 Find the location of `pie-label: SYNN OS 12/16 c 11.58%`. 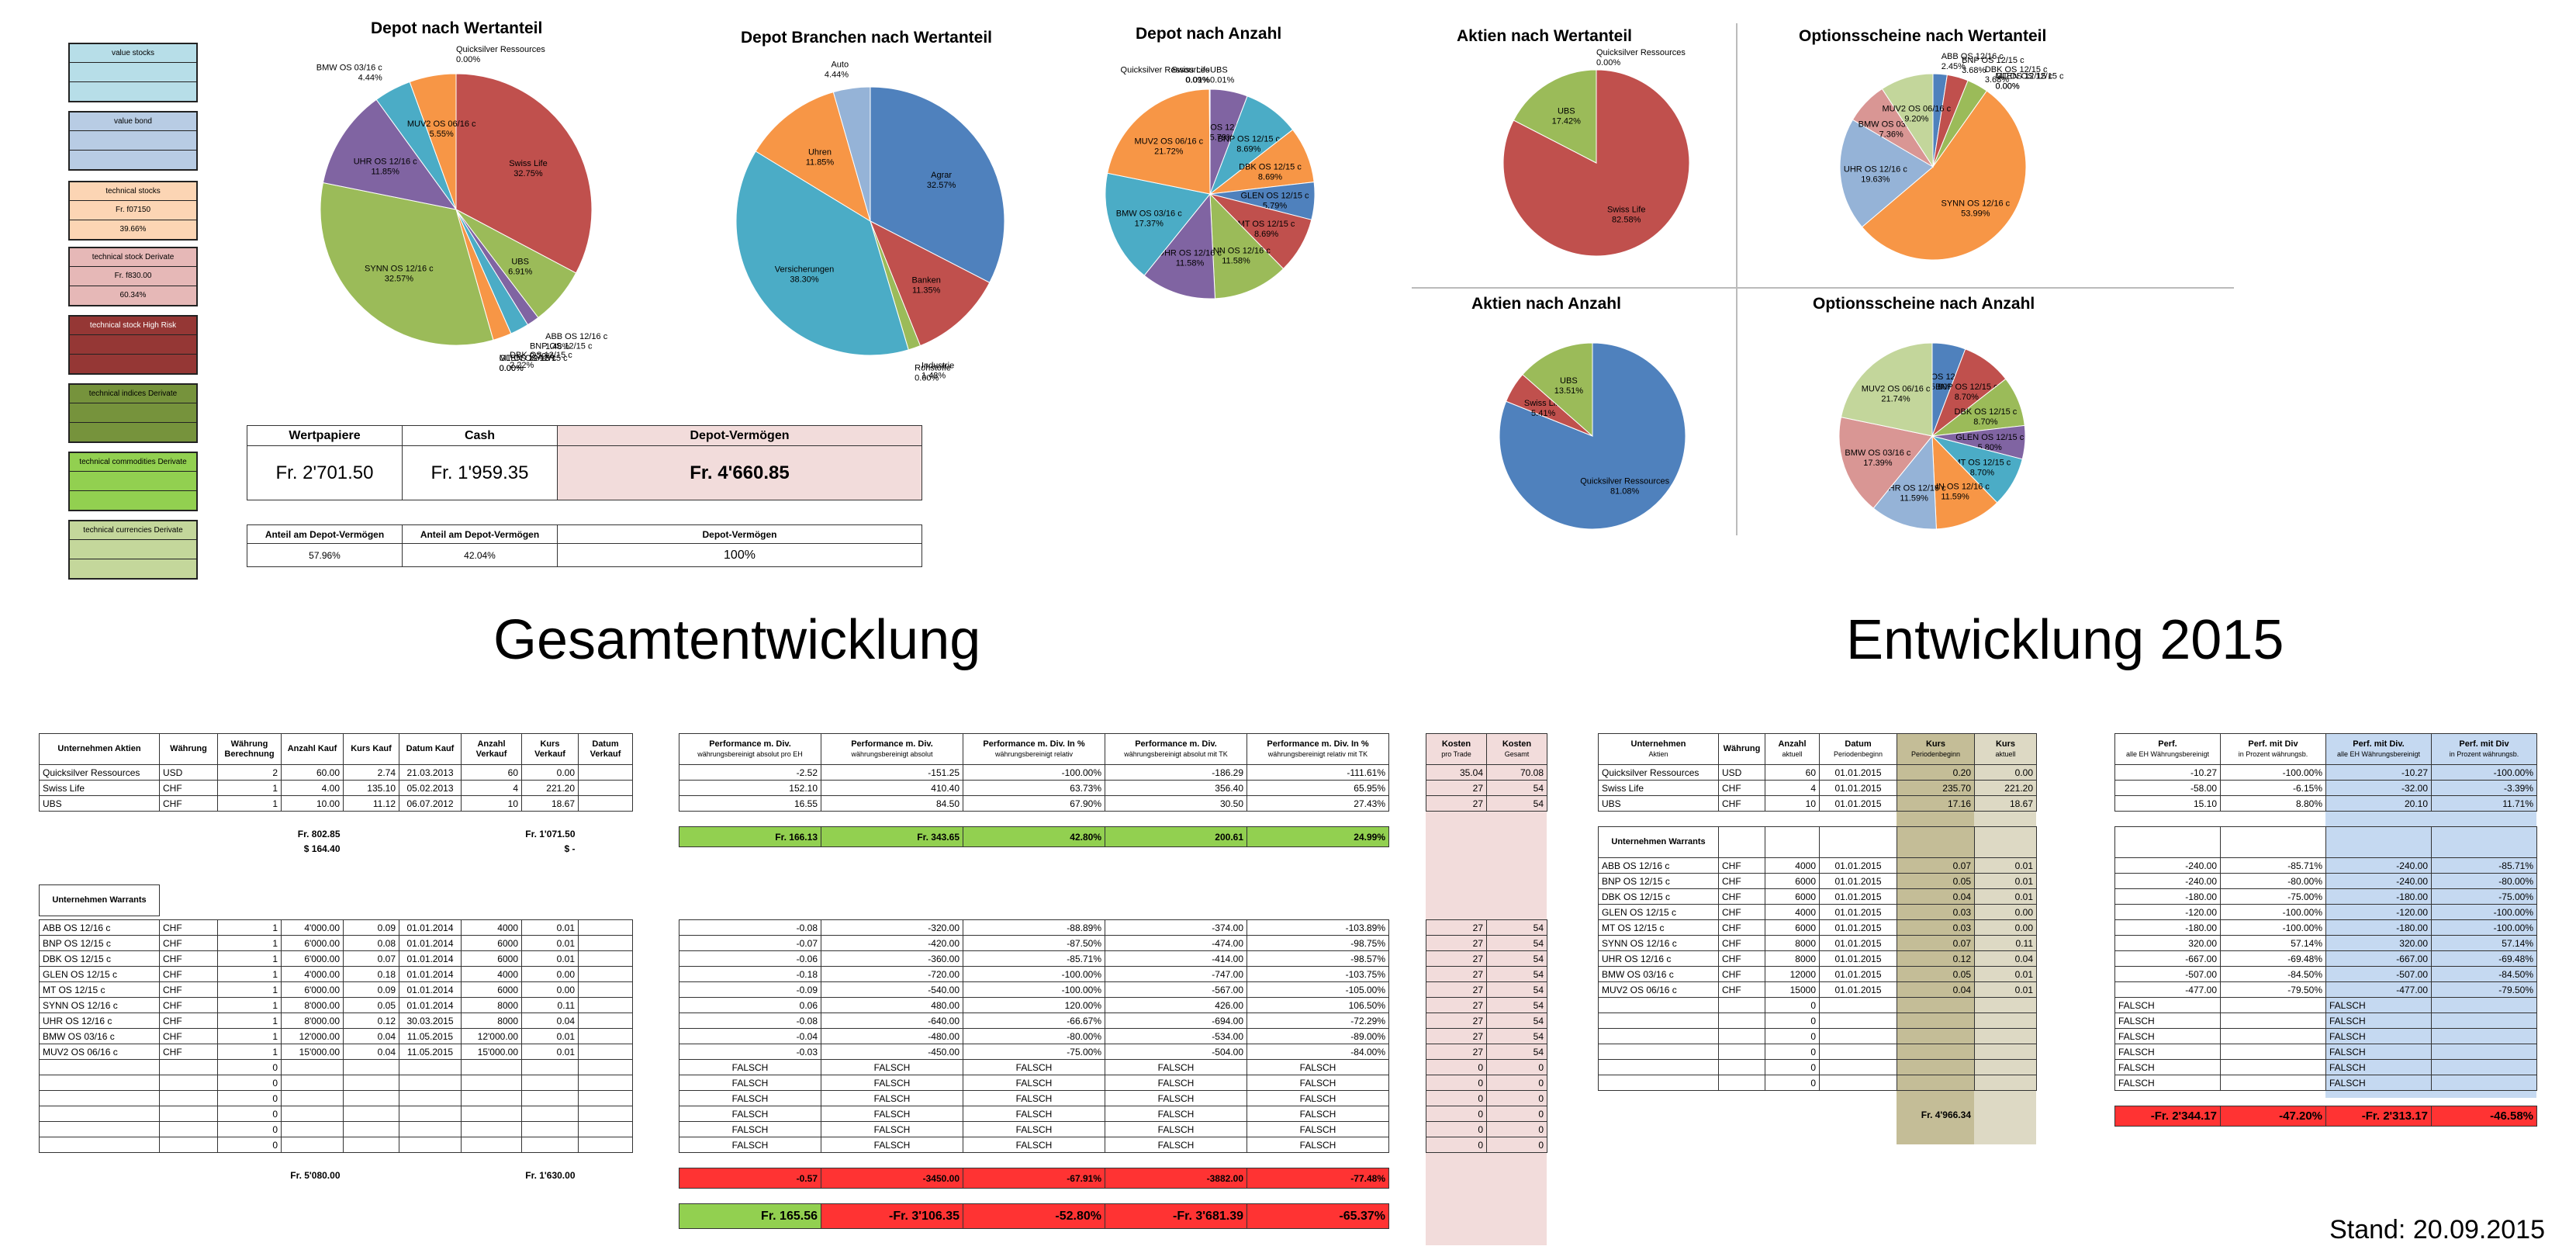

pie-label: SYNN OS 12/16 c 11.58% is located at coordinates (1236, 256).